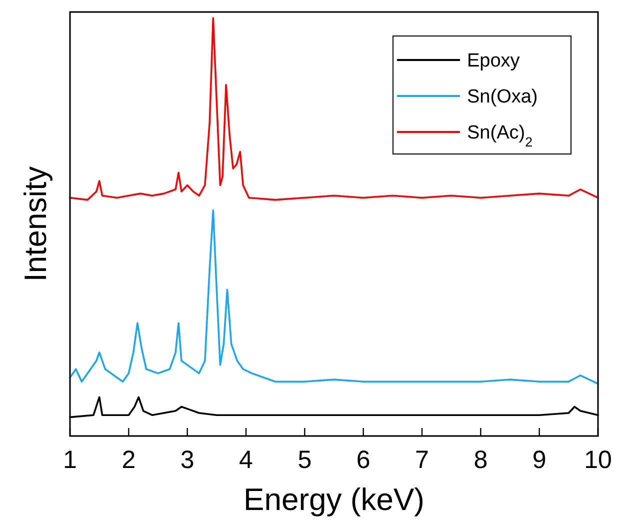 The height and width of the screenshot is (522, 625). What do you see at coordinates (35, 224) in the screenshot?
I see `y-axis-title: Intensity` at bounding box center [35, 224].